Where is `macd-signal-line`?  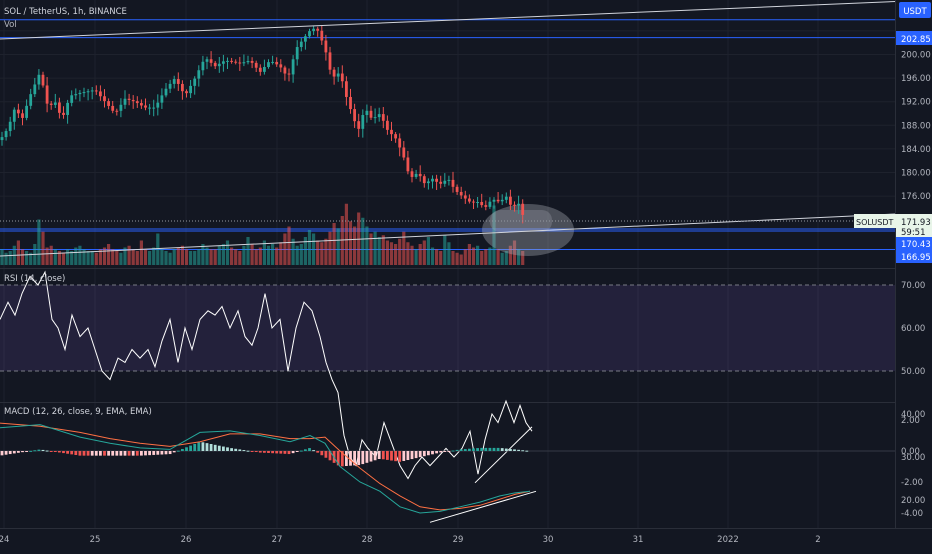
macd-signal-line is located at coordinates (265, 466).